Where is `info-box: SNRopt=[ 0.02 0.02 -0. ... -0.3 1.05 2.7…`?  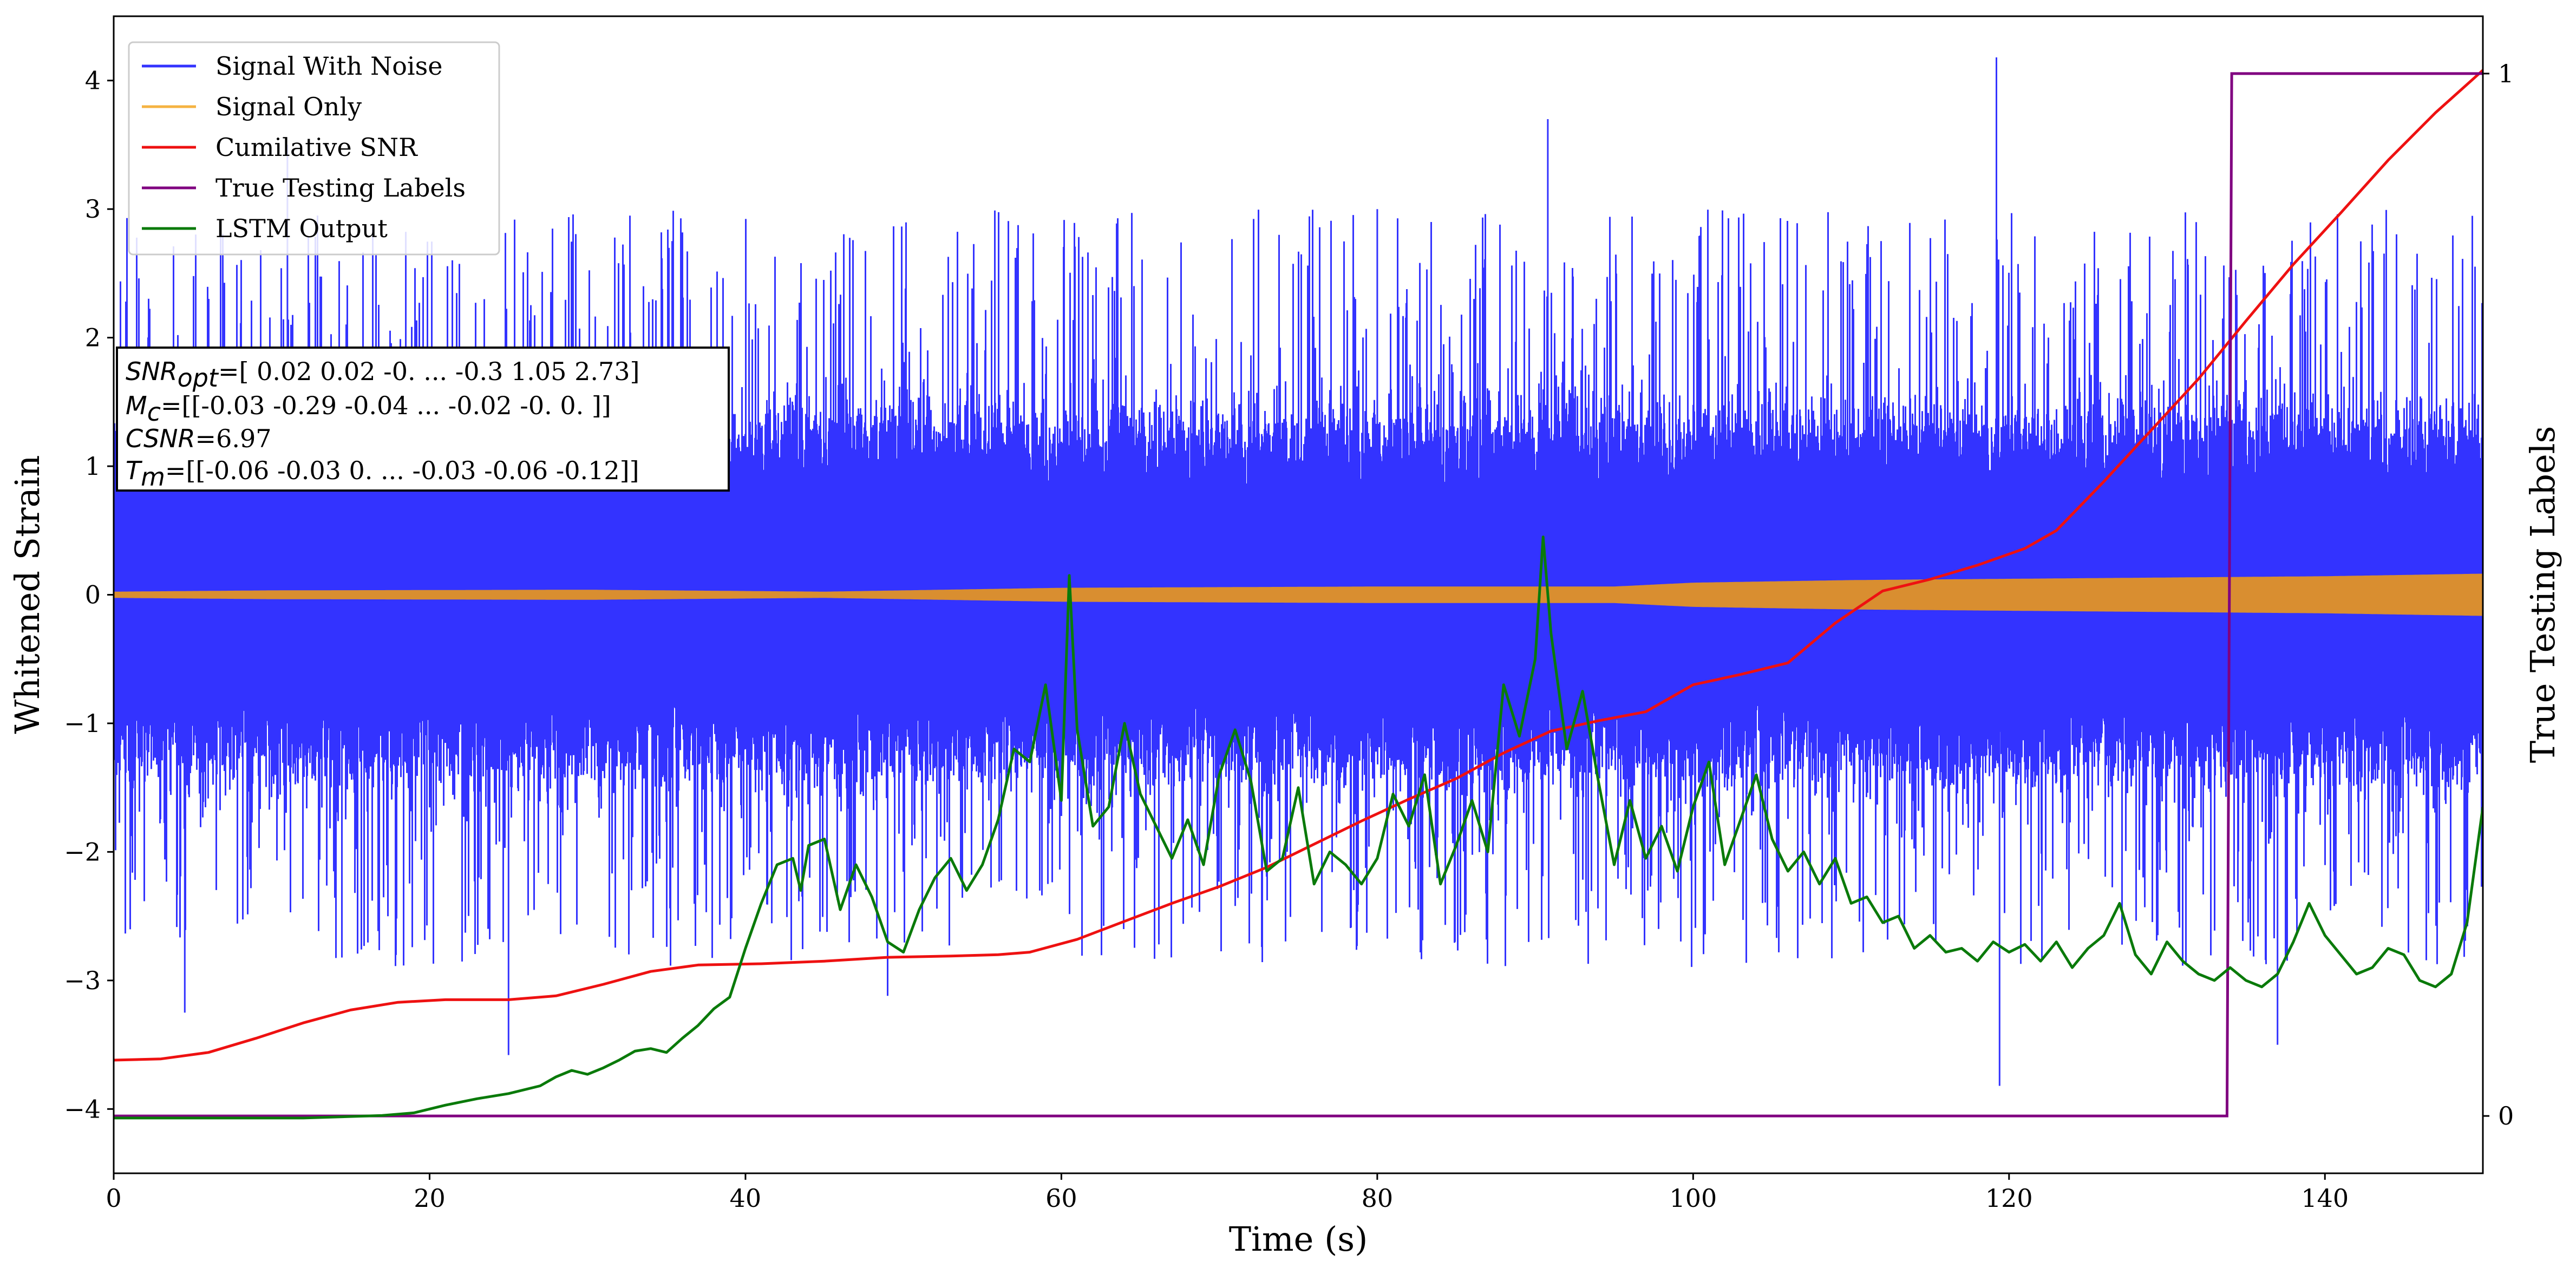 info-box: SNRopt=[ 0.02 0.02 -0. ... -0.3 1.05 2.7… is located at coordinates (423, 419).